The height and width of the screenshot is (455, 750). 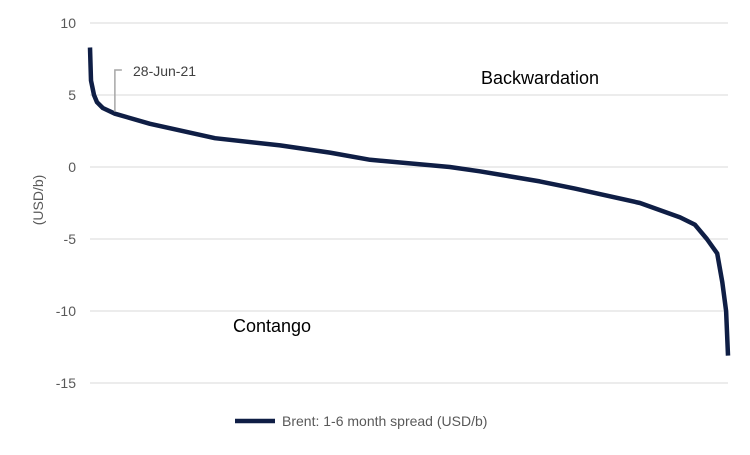 I want to click on annotation-contango: Contango, so click(x=272, y=326).